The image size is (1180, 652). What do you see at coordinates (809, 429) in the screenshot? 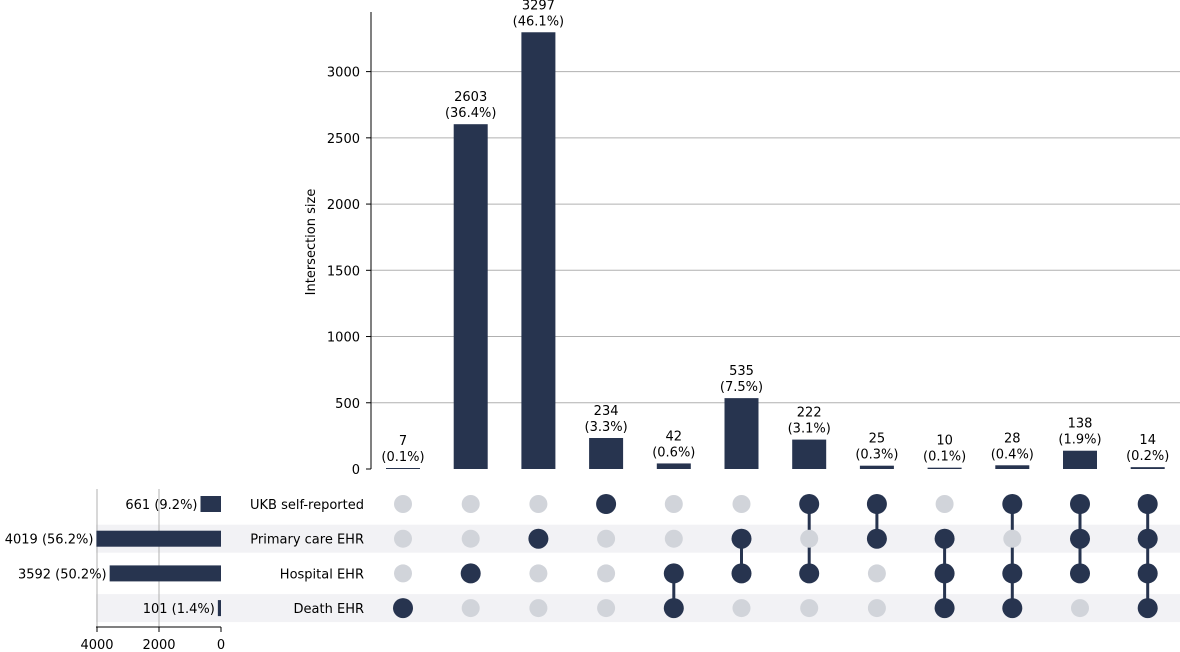
I see `bar-percent-label: (3.1%)` at bounding box center [809, 429].